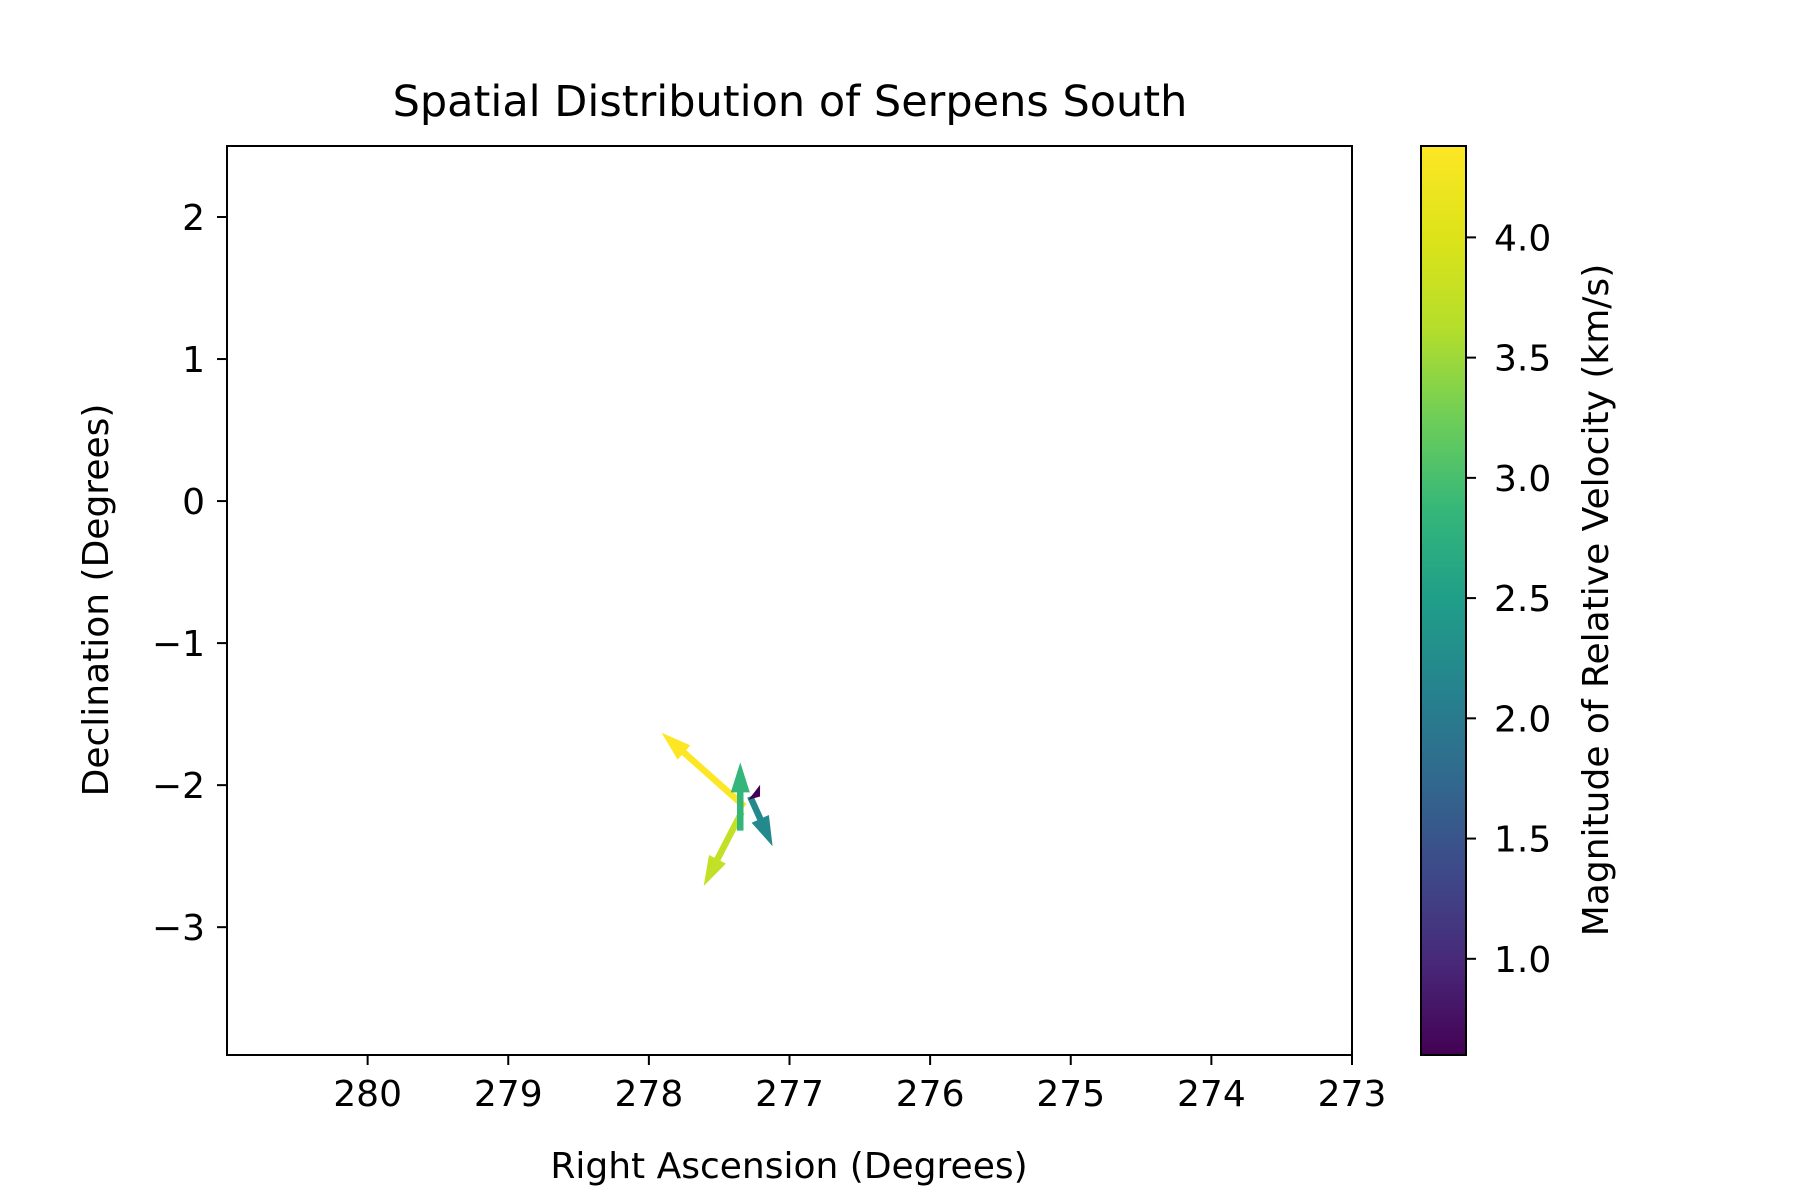  What do you see at coordinates (189, 573) in the screenshot?
I see `y-axis-ticks: 2 1 0 −1 −2 −3` at bounding box center [189, 573].